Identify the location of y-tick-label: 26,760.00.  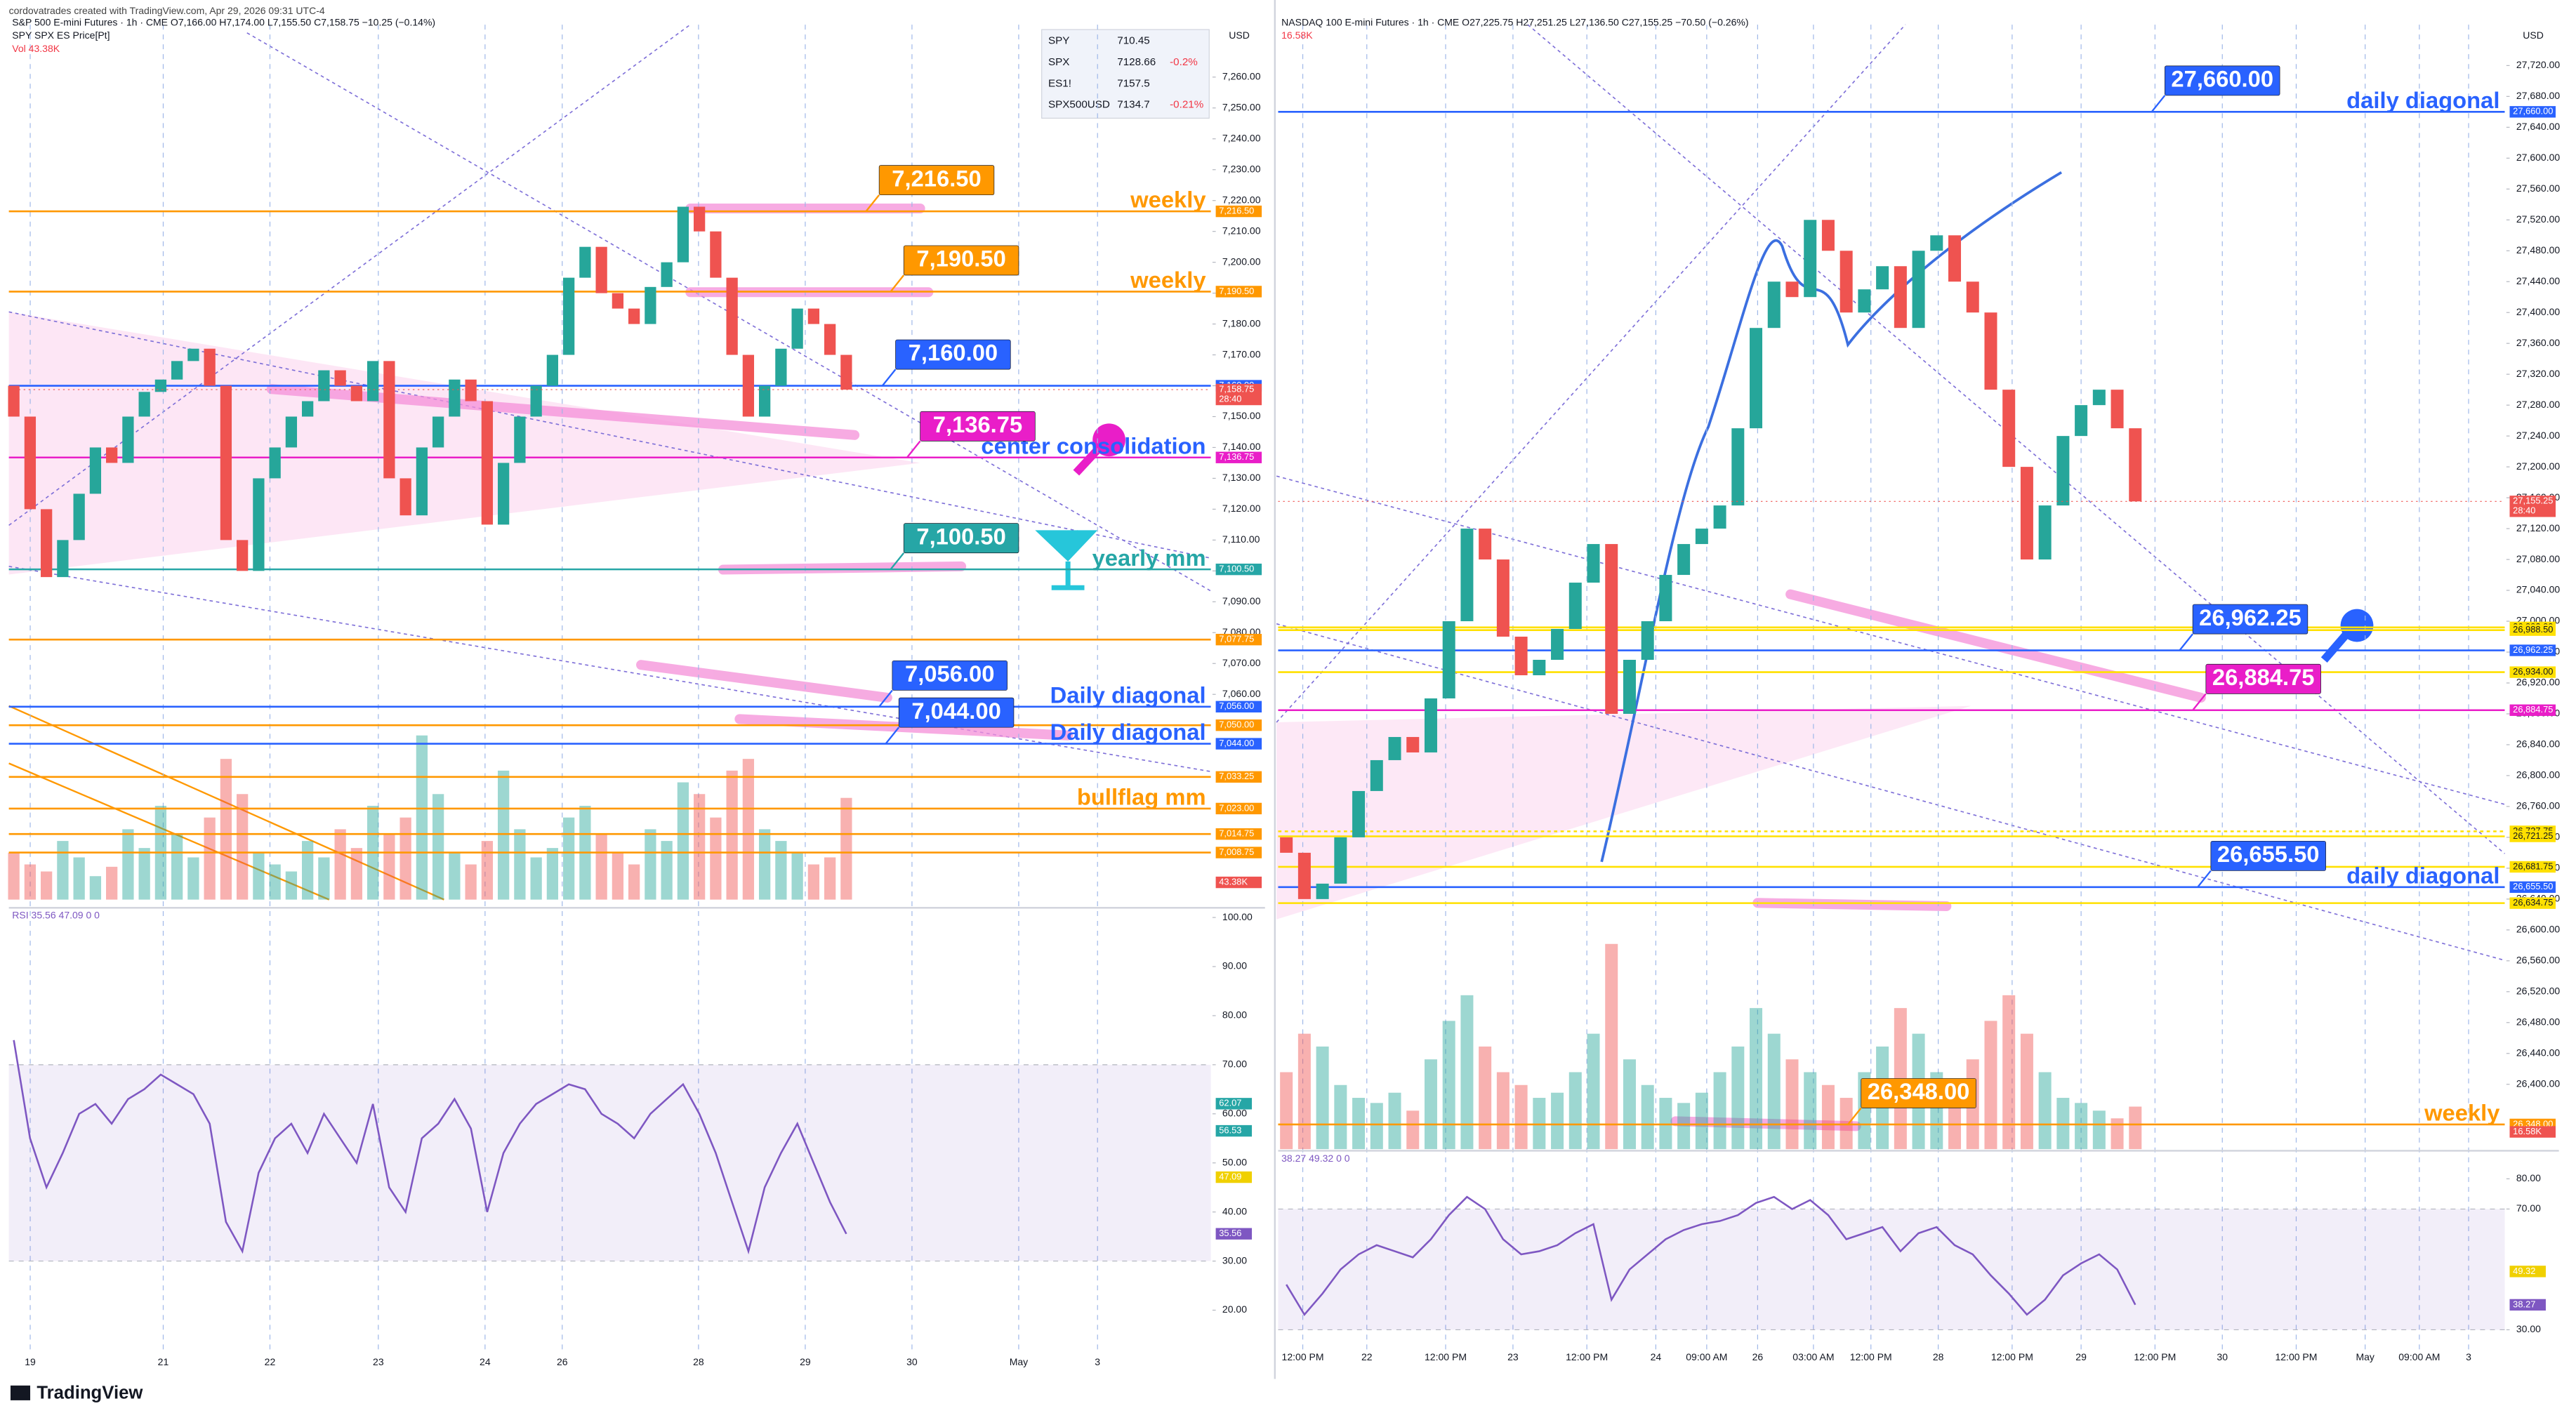
(2538, 805).